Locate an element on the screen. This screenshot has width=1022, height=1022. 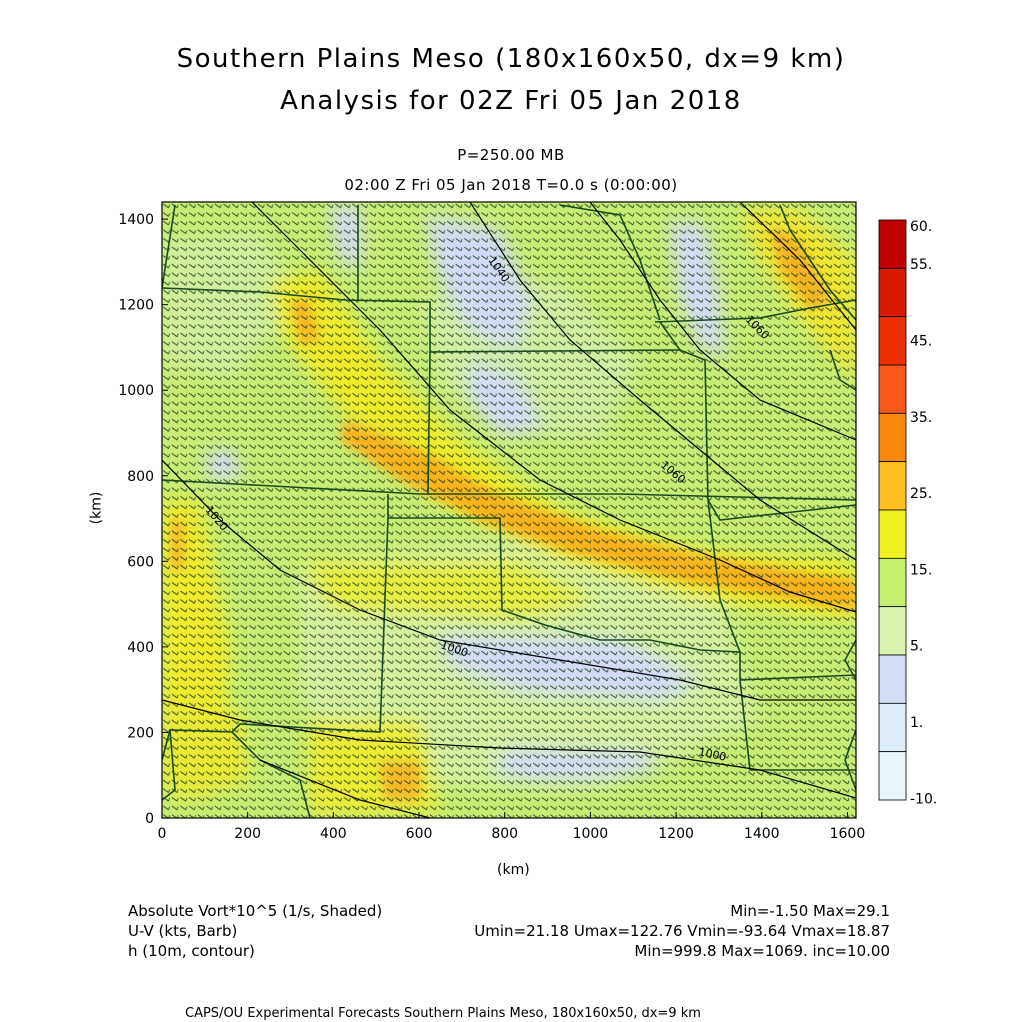
pressure-level: P=250.00 MB is located at coordinates (511, 155).